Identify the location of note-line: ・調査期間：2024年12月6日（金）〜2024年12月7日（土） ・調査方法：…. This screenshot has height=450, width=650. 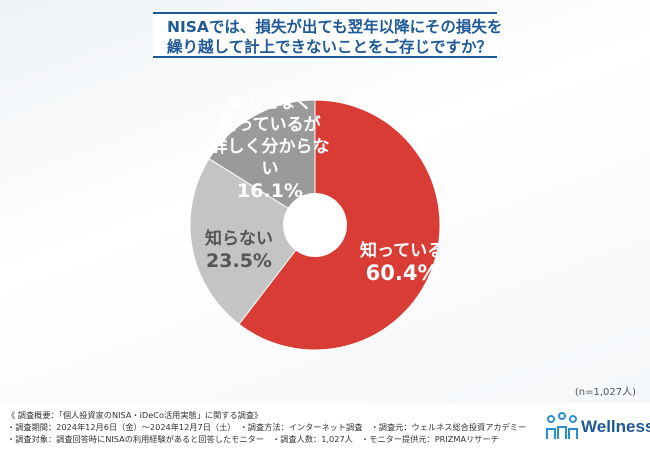
(267, 427).